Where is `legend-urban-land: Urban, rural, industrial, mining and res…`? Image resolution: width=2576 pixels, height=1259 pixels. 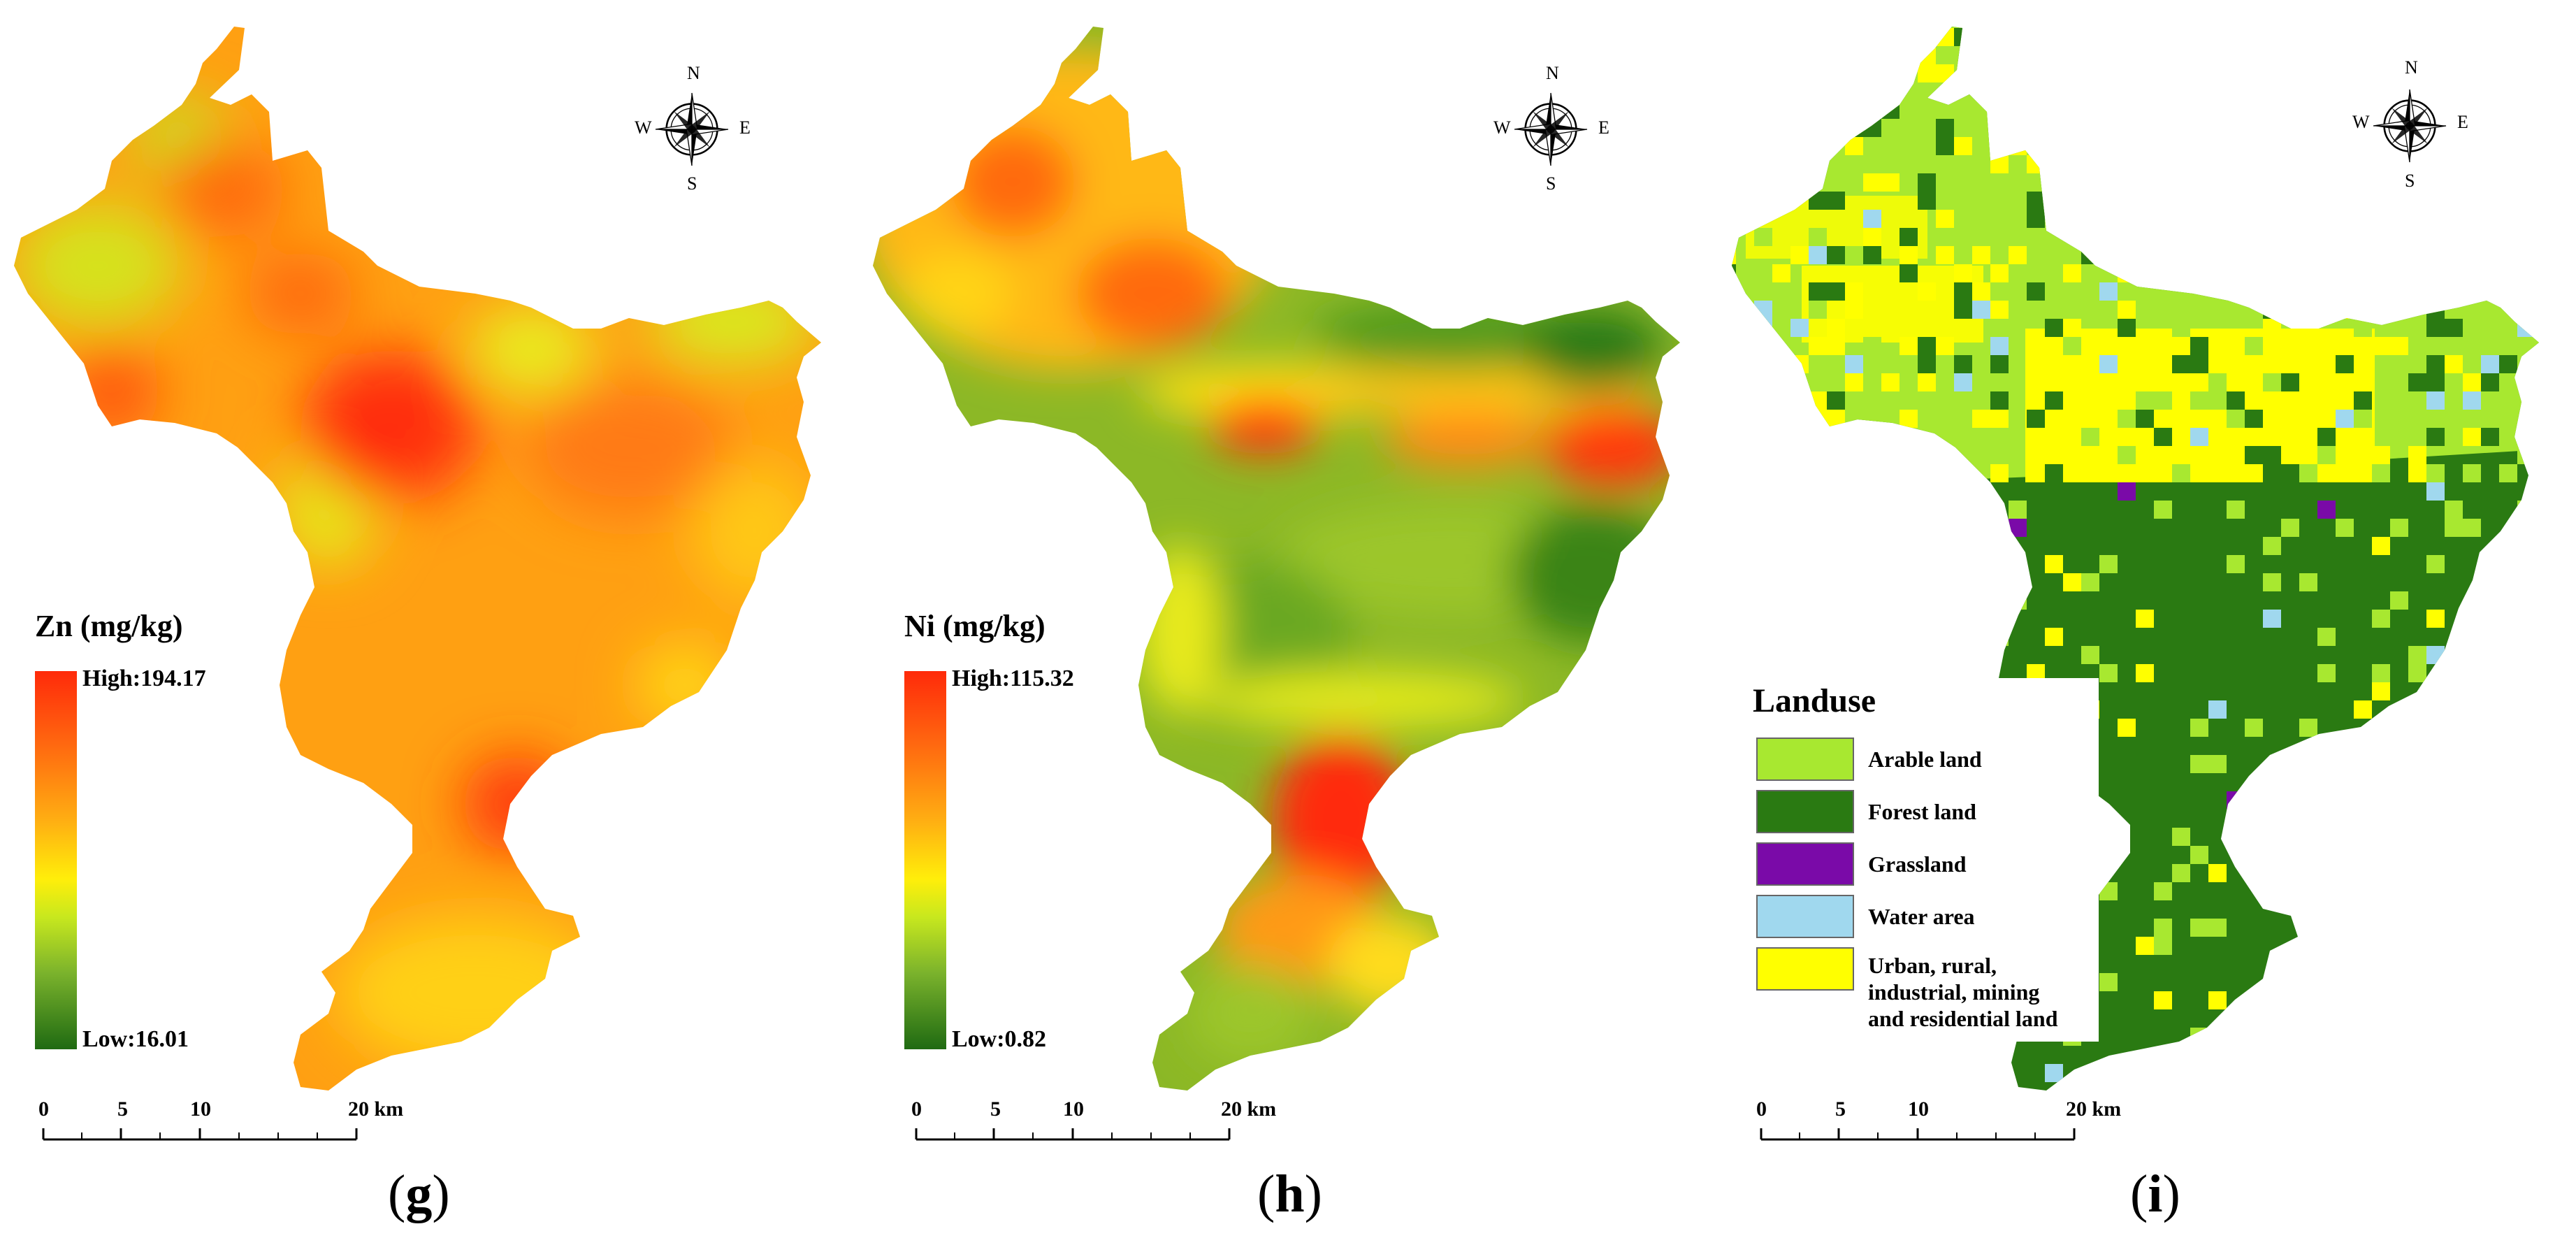
legend-urban-land: Urban, rural, industrial, mining and res… is located at coordinates (1963, 992).